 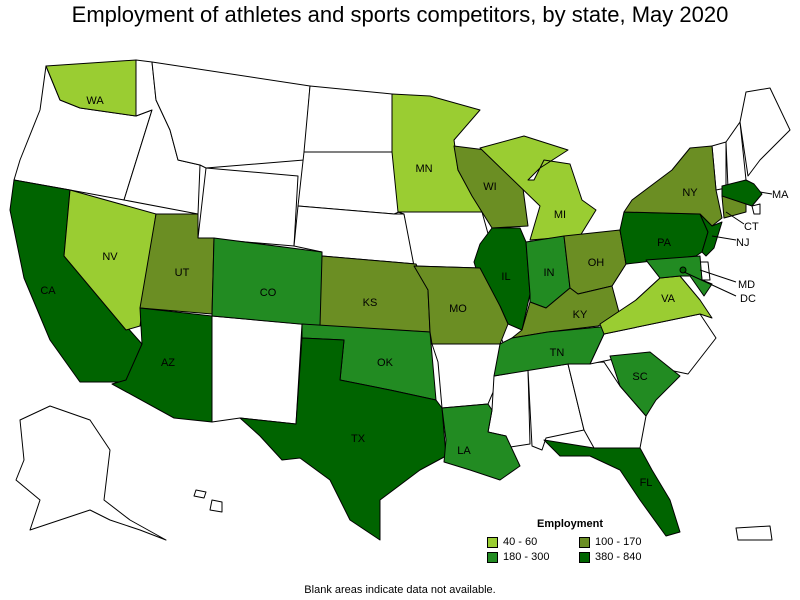 I want to click on state-TN, so click(x=552, y=351).